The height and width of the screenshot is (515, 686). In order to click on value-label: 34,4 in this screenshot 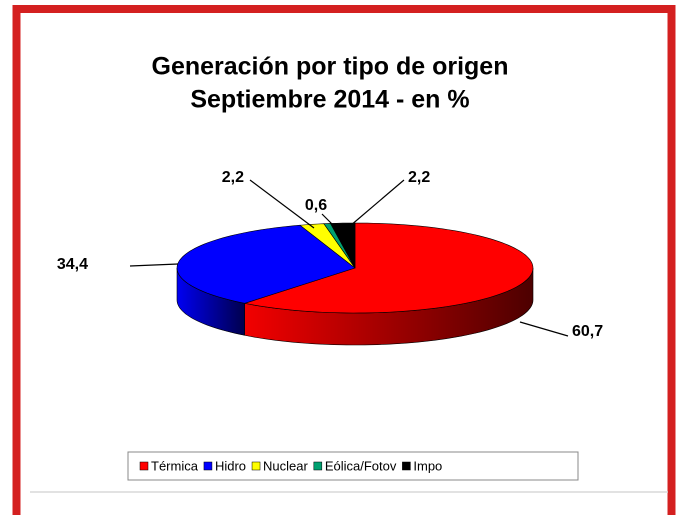, I will do `click(72, 264)`.